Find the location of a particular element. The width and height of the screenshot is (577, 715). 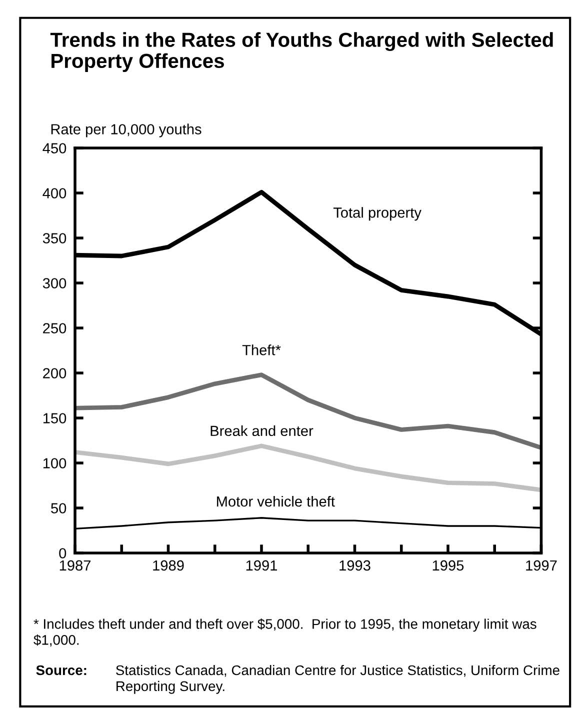

y-tick-label: 0 is located at coordinates (62, 553).